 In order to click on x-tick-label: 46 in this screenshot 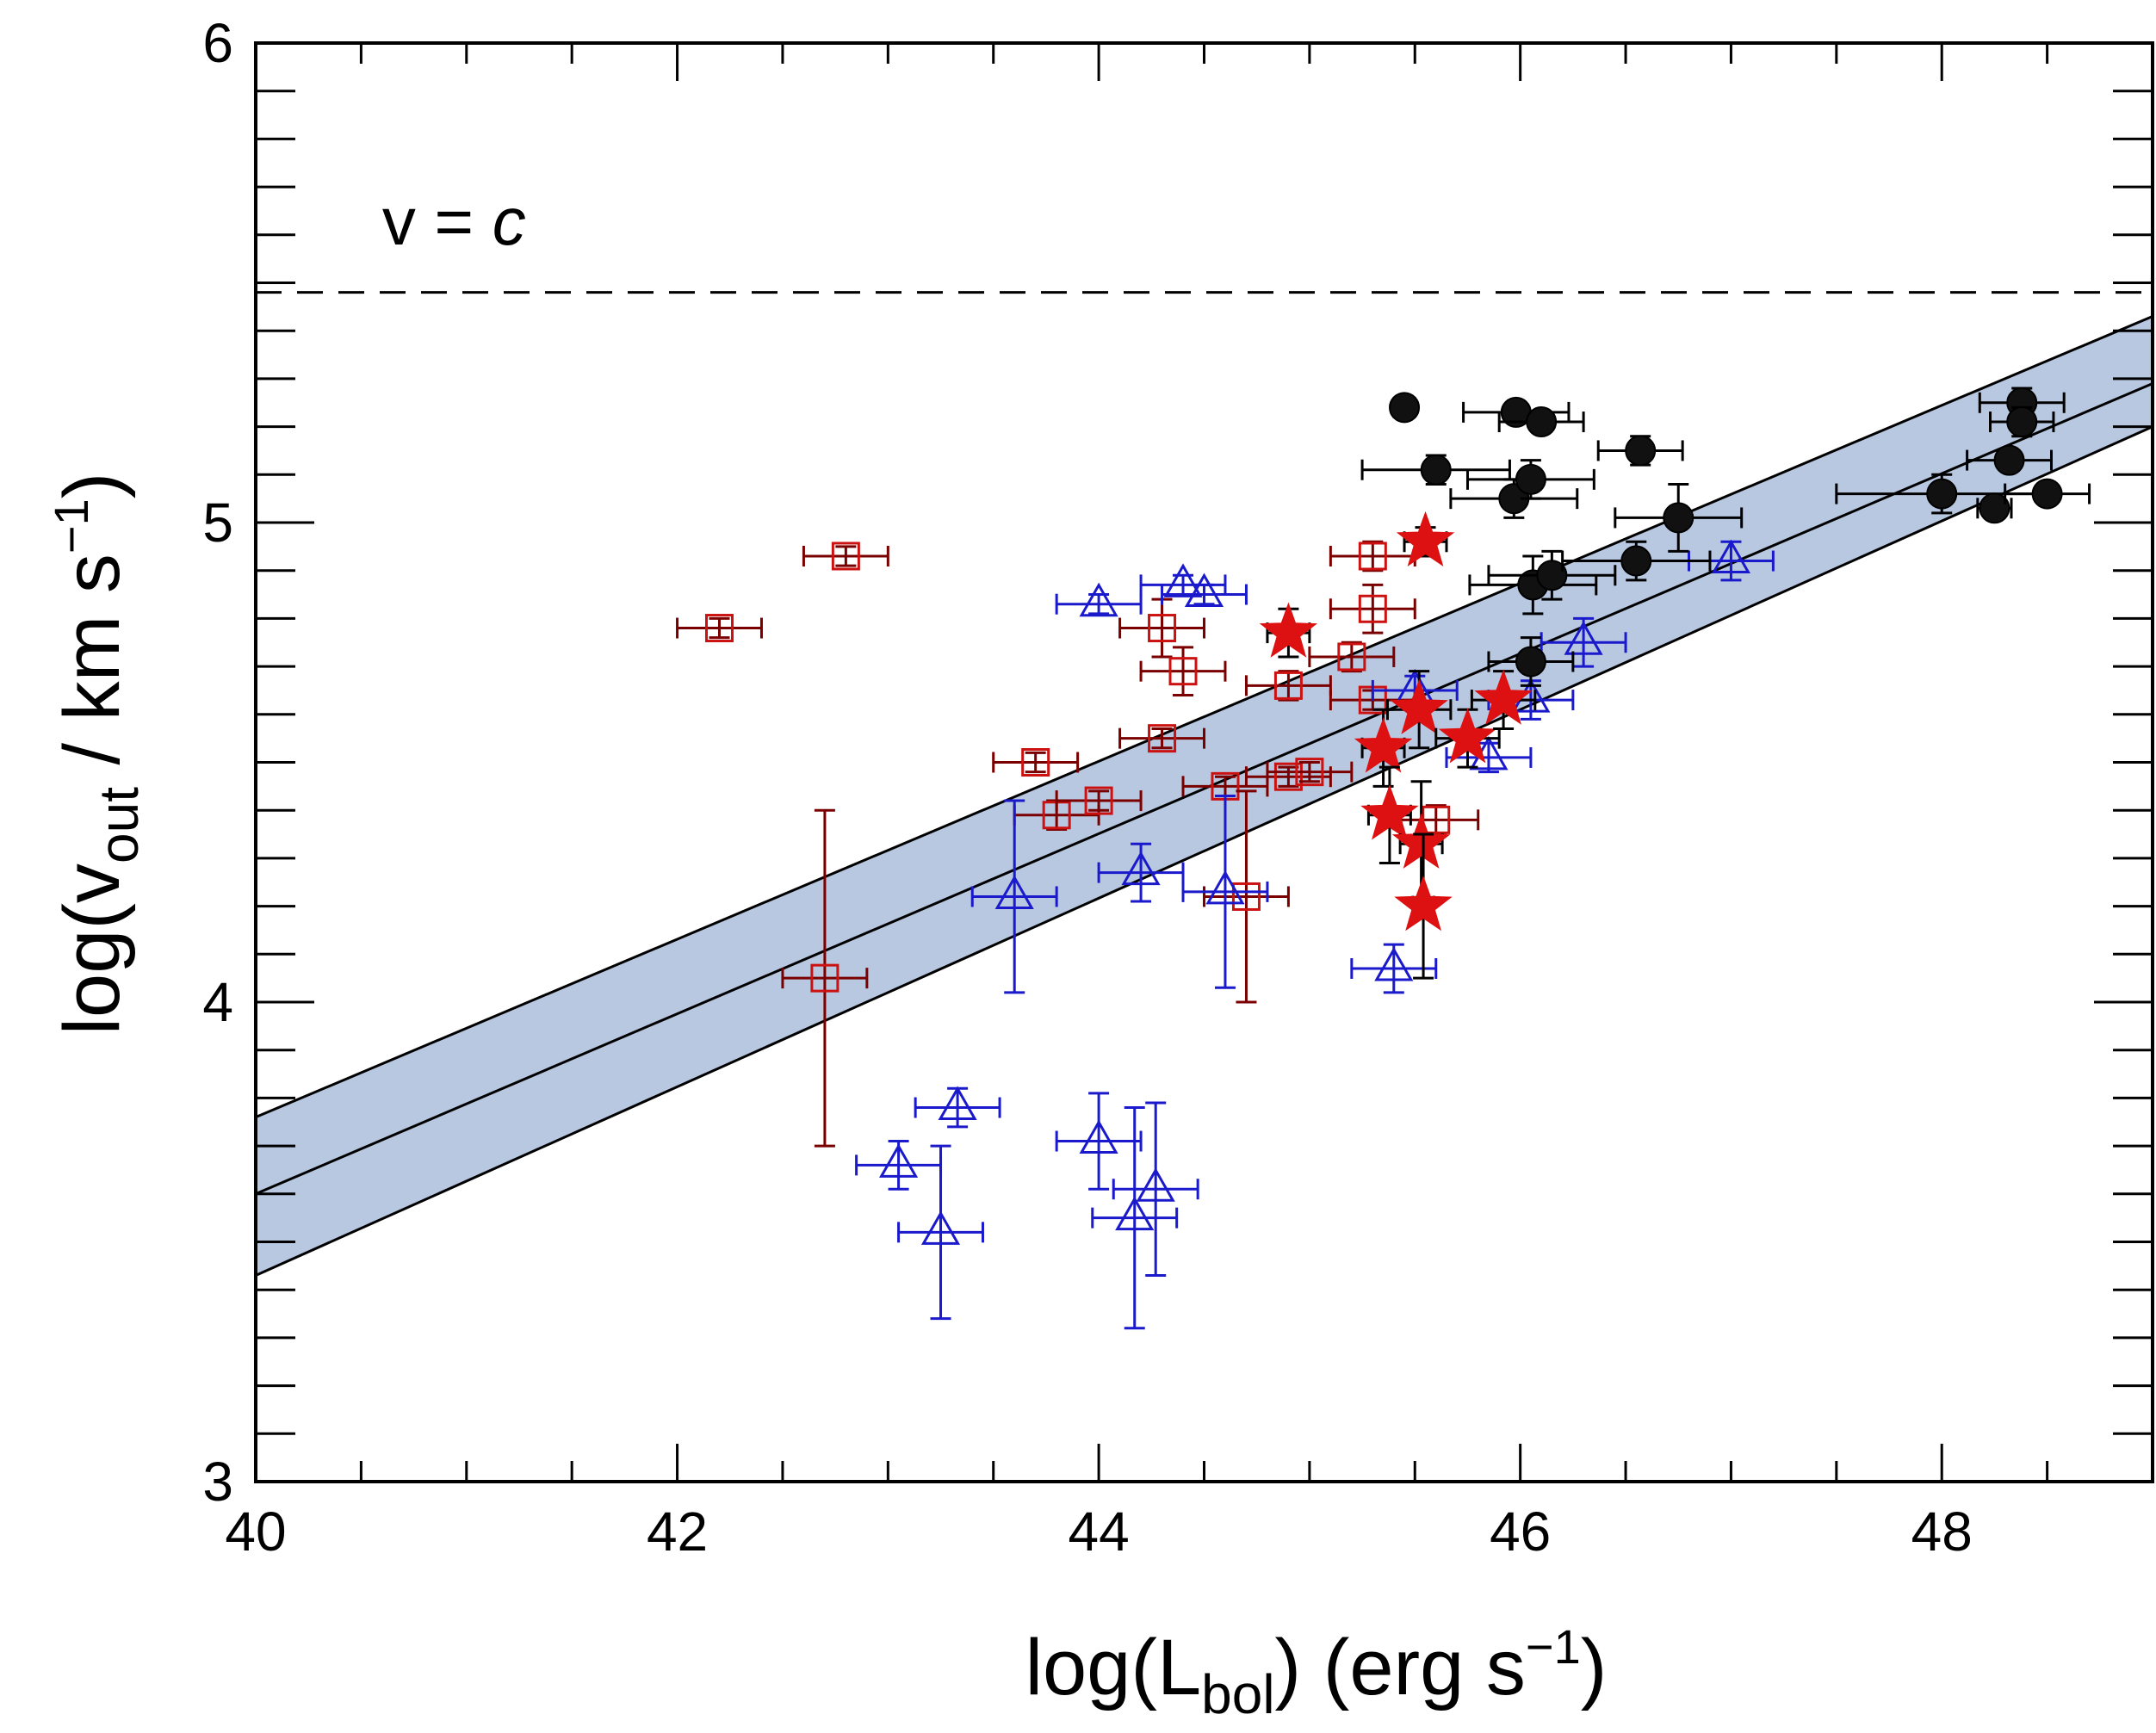, I will do `click(1521, 1532)`.